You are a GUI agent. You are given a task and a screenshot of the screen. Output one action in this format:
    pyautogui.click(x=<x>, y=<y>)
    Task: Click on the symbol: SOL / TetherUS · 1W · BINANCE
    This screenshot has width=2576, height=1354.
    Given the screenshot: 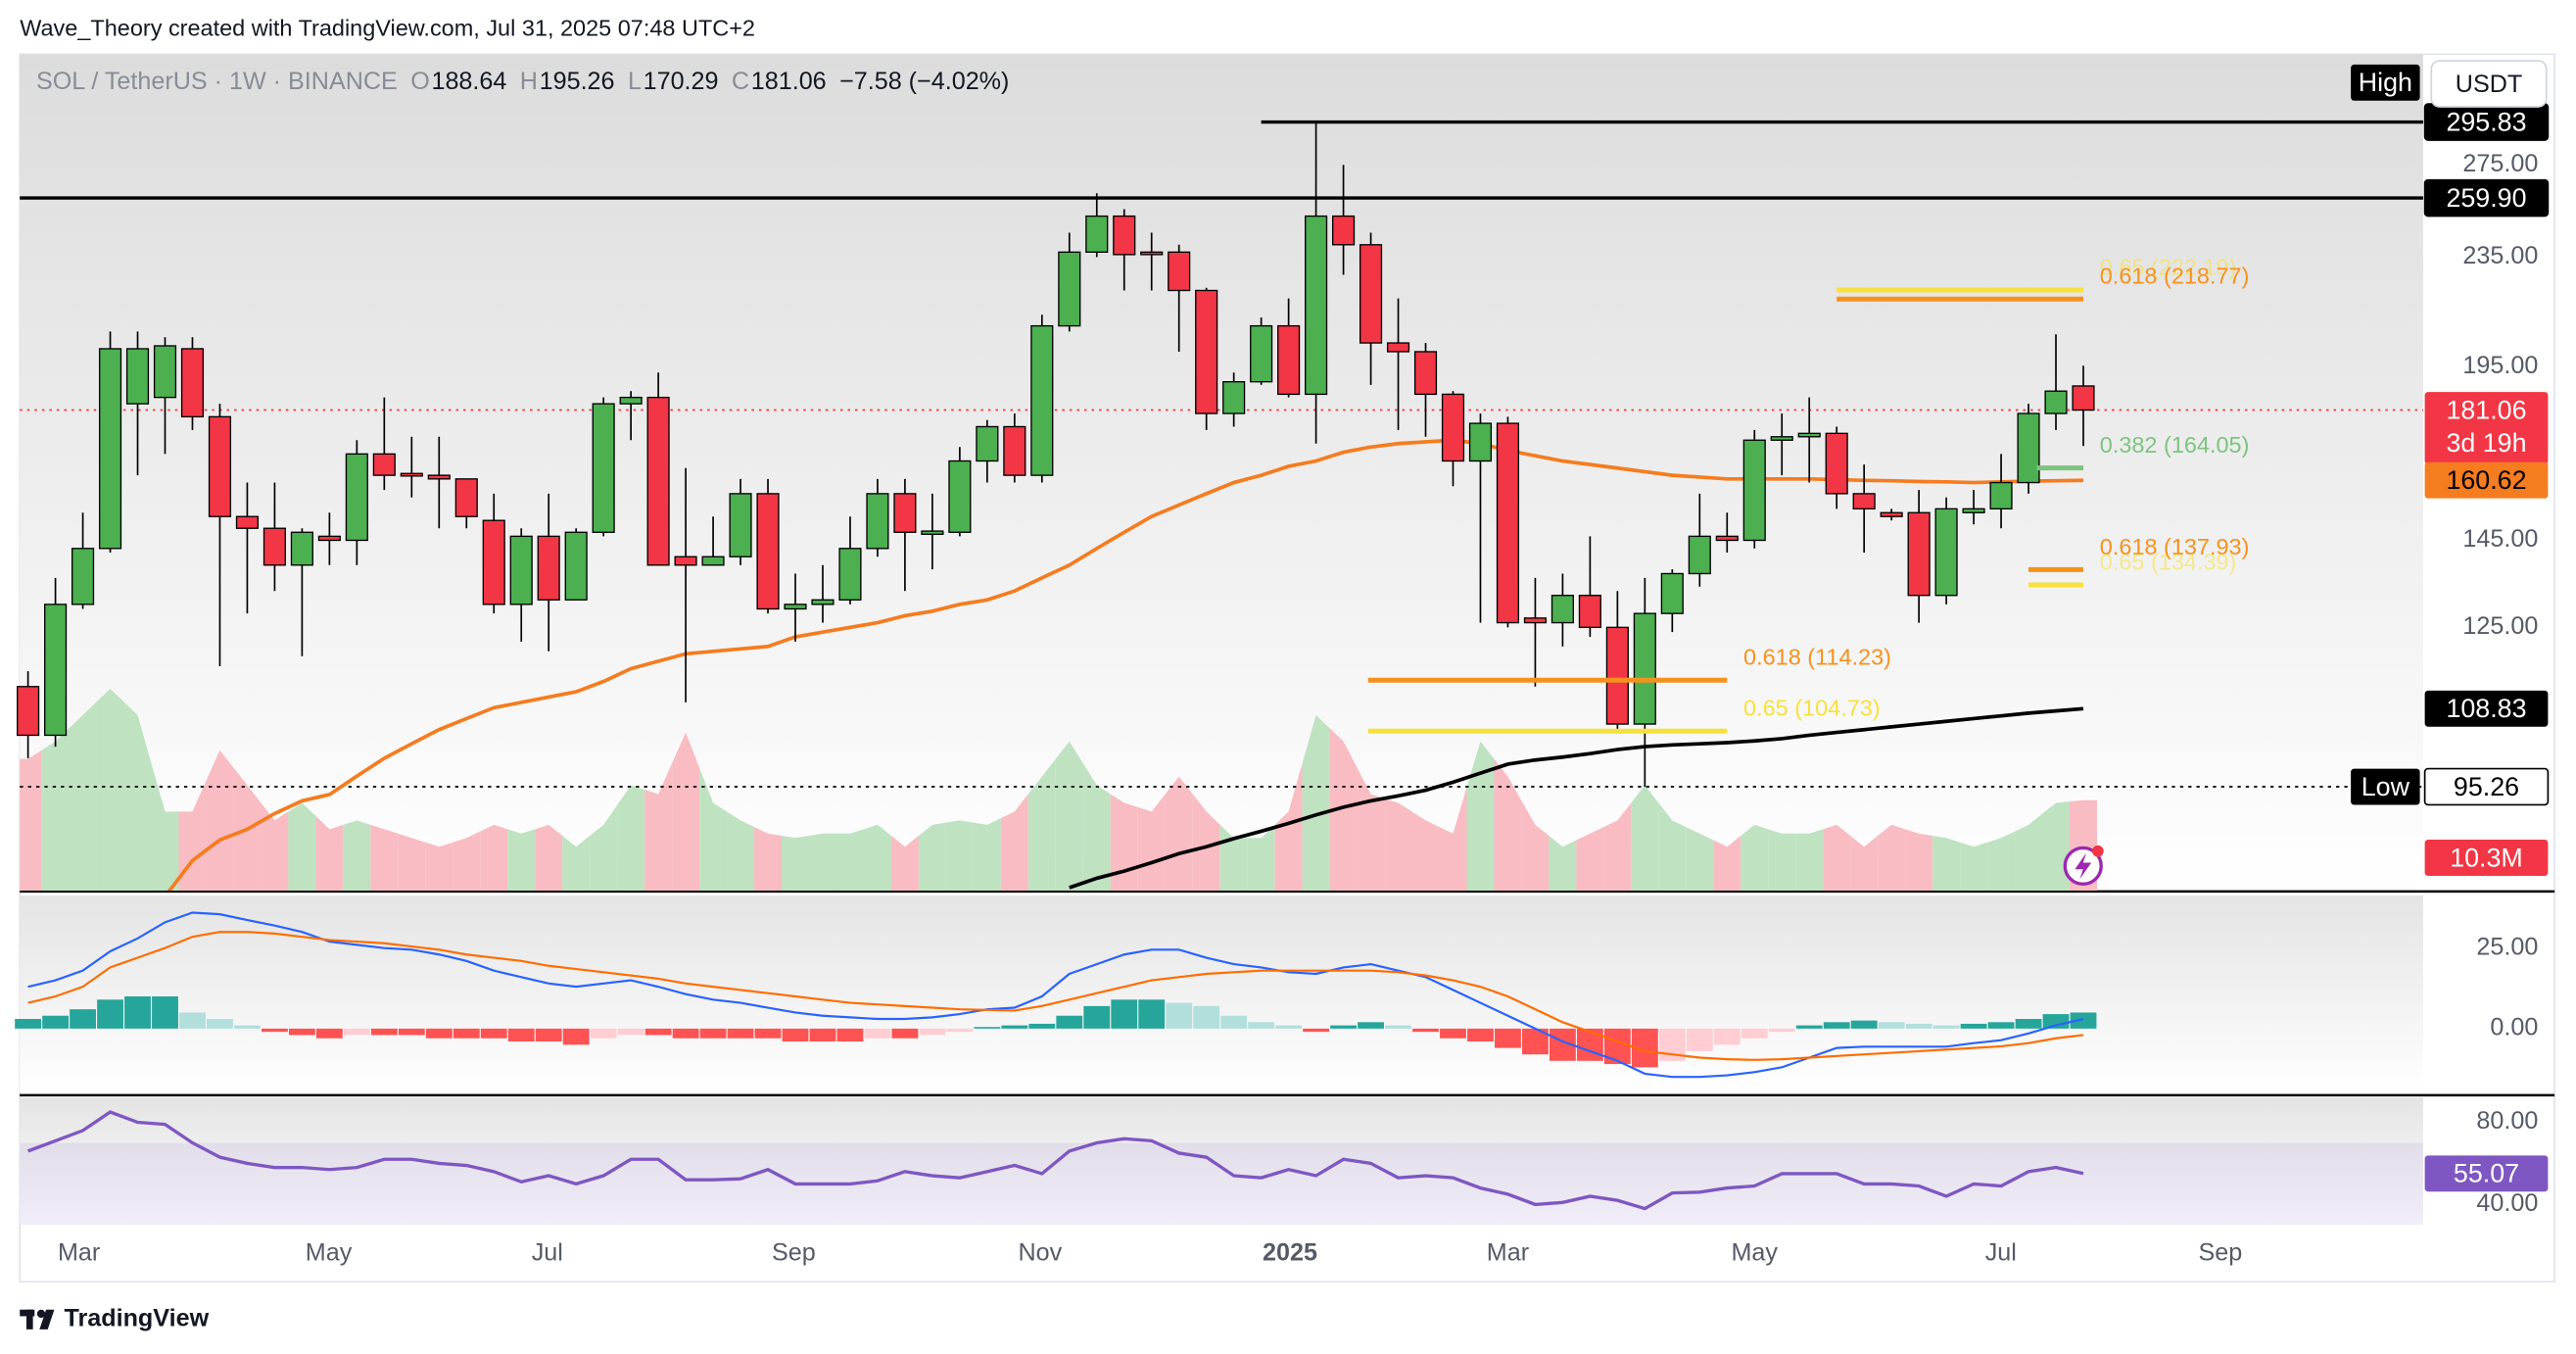 What is the action you would take?
    pyautogui.click(x=217, y=80)
    